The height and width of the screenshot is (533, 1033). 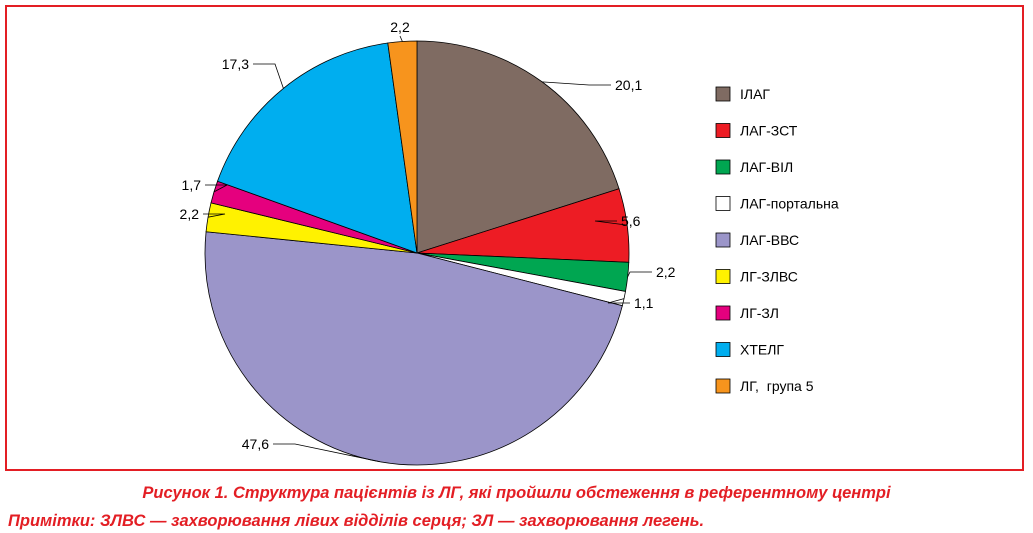 I want to click on legend-label: ІЛАГ, so click(x=755, y=94).